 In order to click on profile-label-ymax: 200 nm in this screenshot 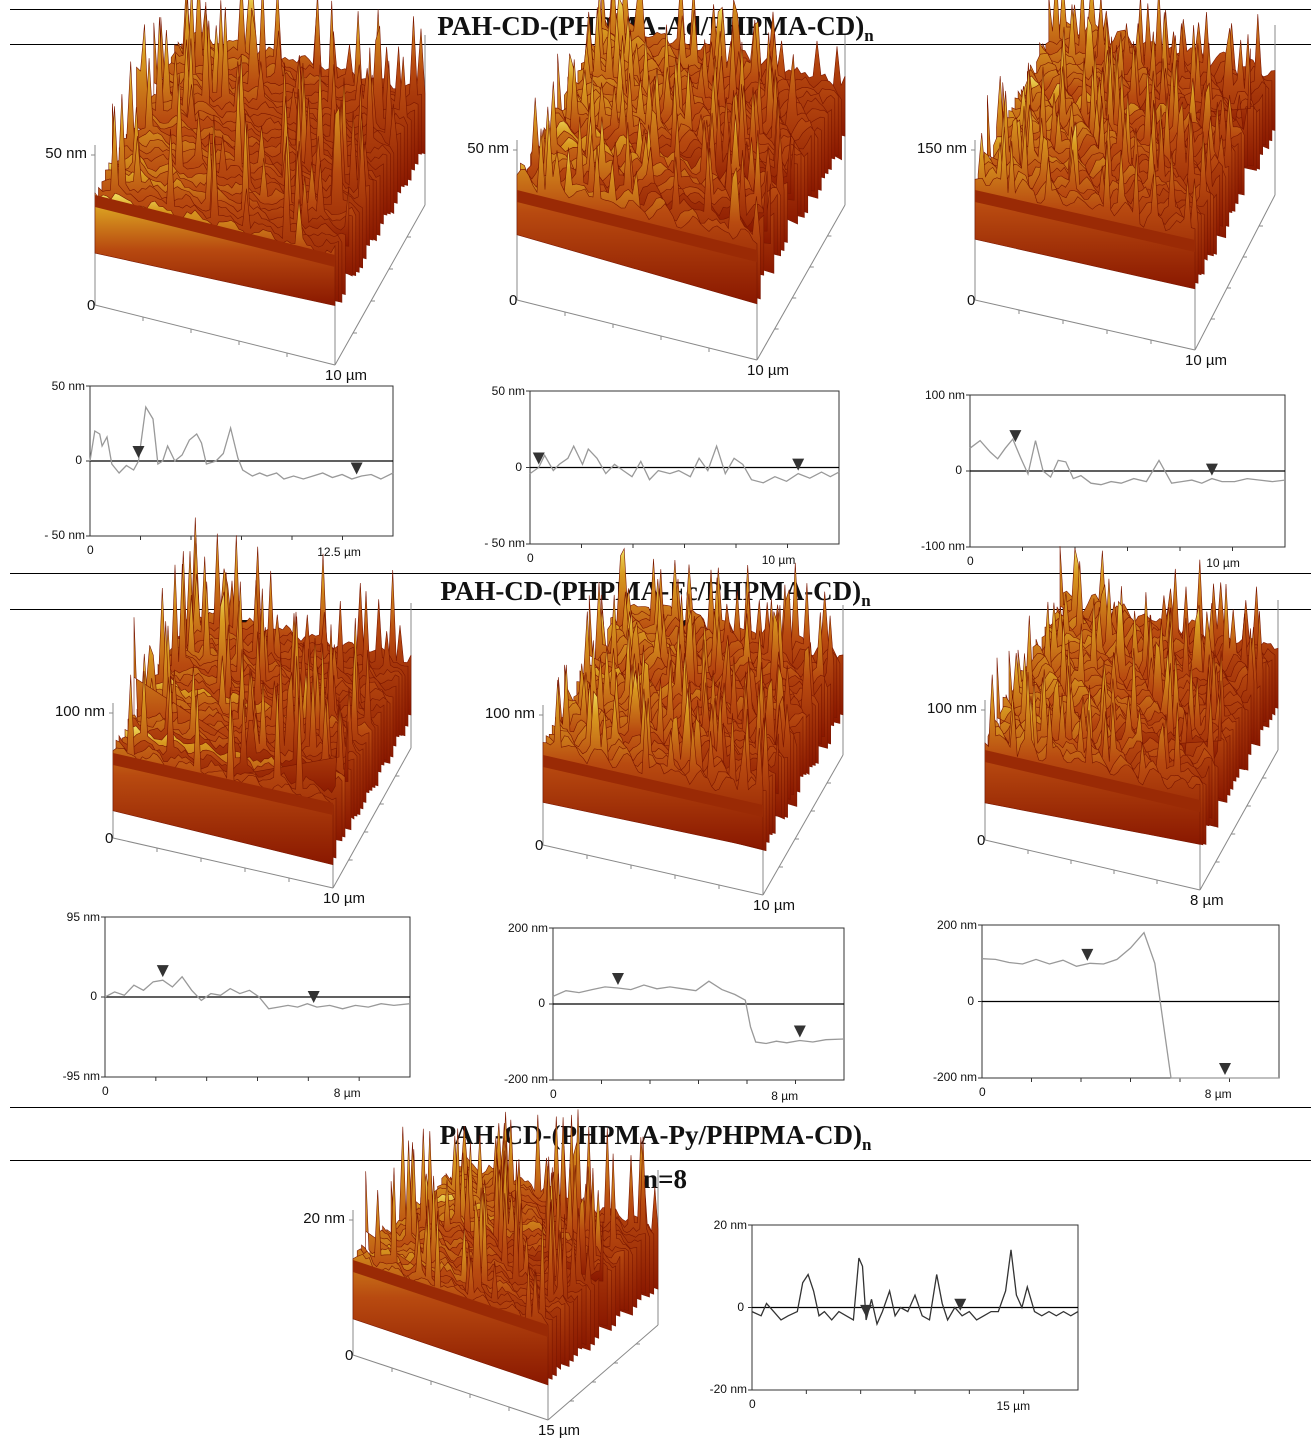, I will do `click(527, 928)`.